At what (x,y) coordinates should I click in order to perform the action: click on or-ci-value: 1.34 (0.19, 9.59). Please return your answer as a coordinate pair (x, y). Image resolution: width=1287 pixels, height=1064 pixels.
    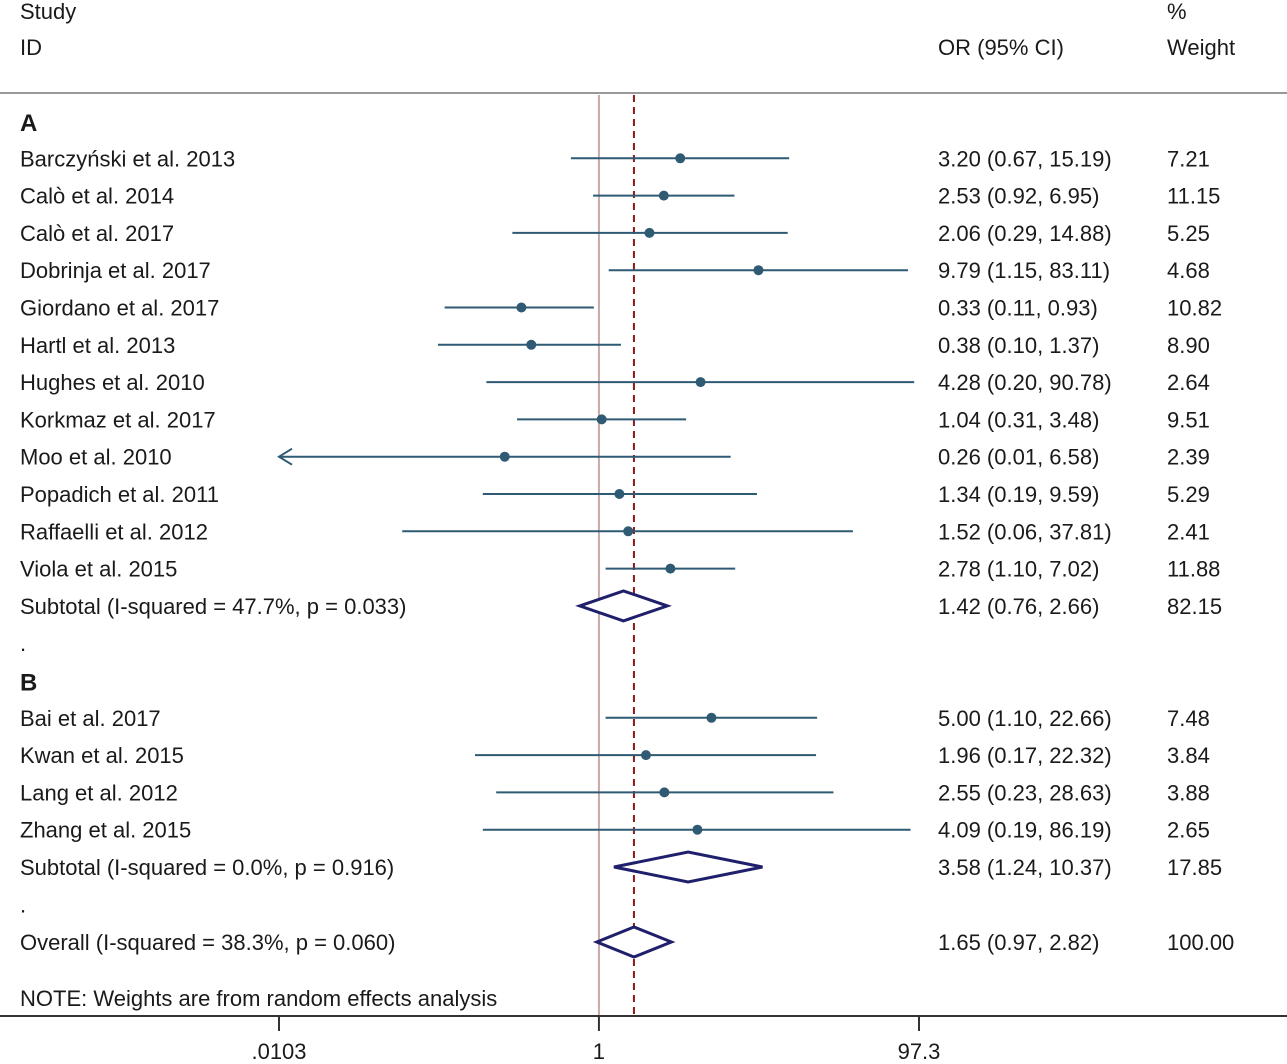
    Looking at the image, I should click on (1018, 494).